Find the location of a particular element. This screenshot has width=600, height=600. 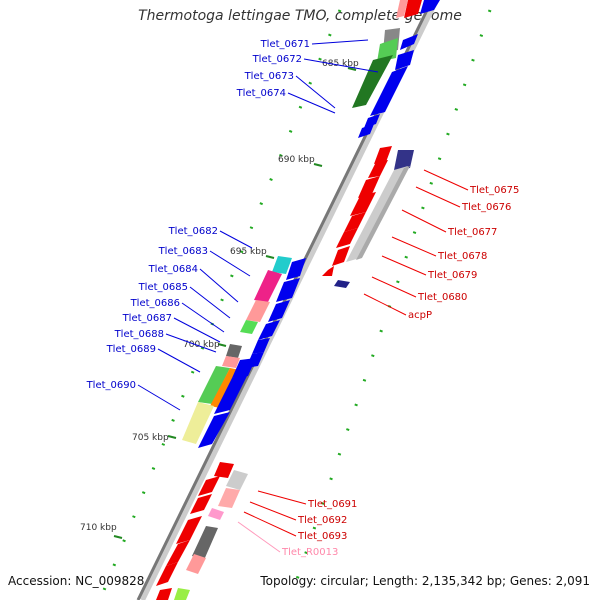

gene-tlet-0690-yellow is located at coordinates (198, 423).